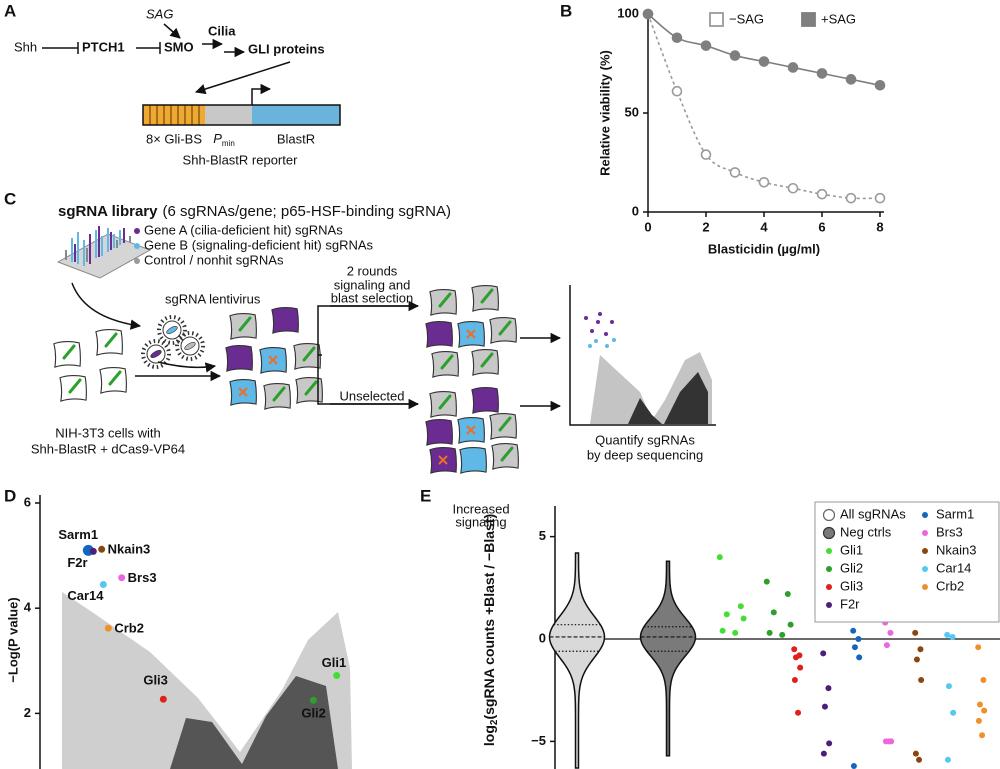  I want to click on legend-label: +SAG, so click(838, 18).